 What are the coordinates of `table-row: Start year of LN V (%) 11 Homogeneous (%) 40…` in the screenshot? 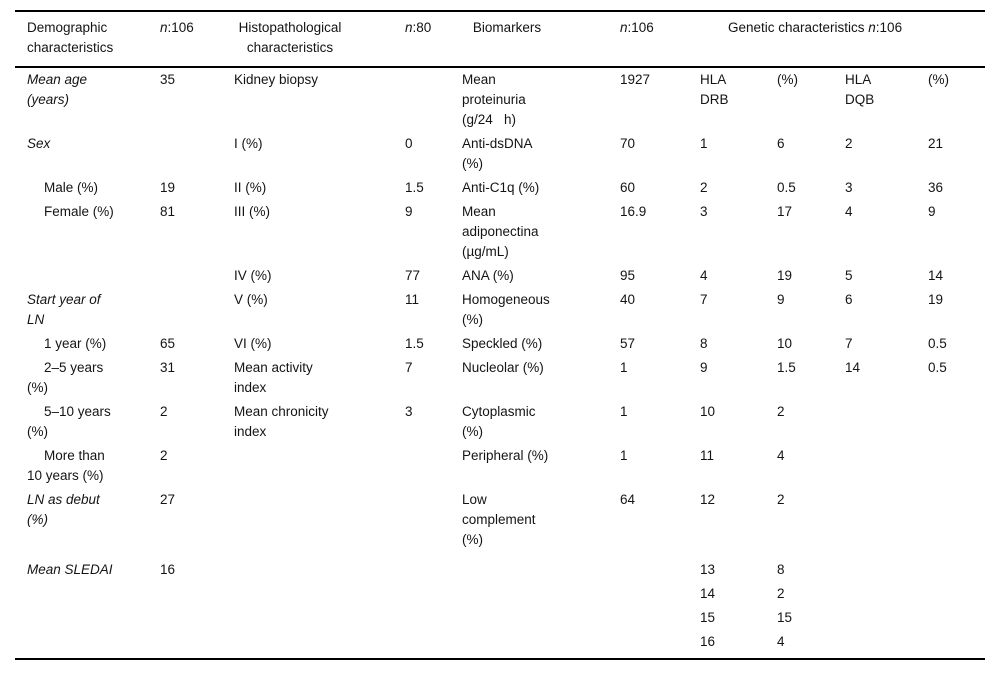 It's located at (500, 310).